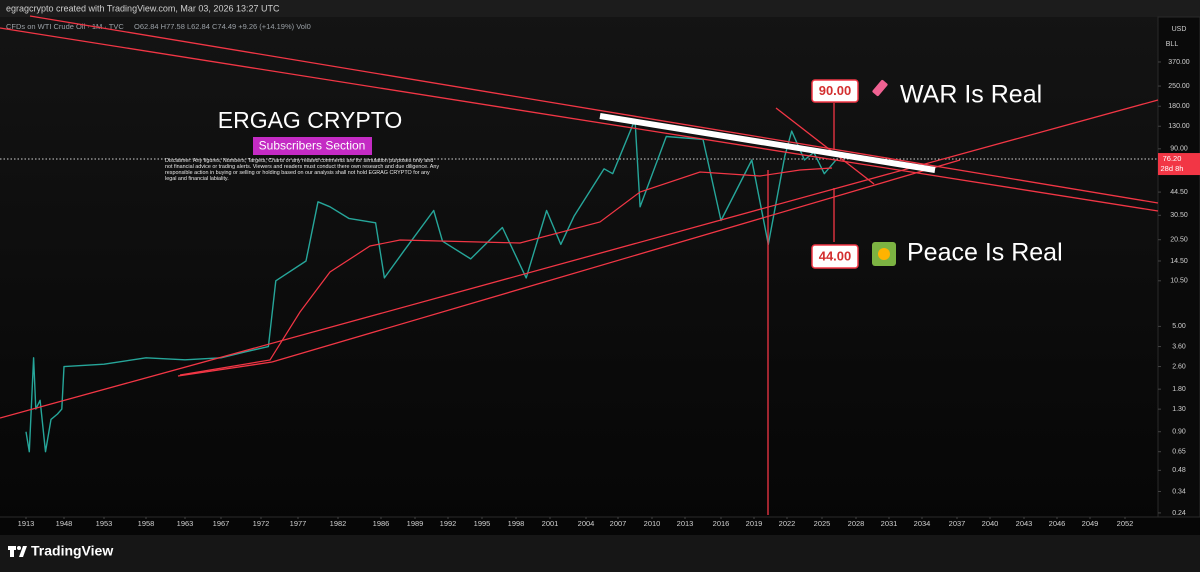 The image size is (1200, 572). Describe the element at coordinates (822, 523) in the screenshot. I see `x-tick-label: 2025` at that location.